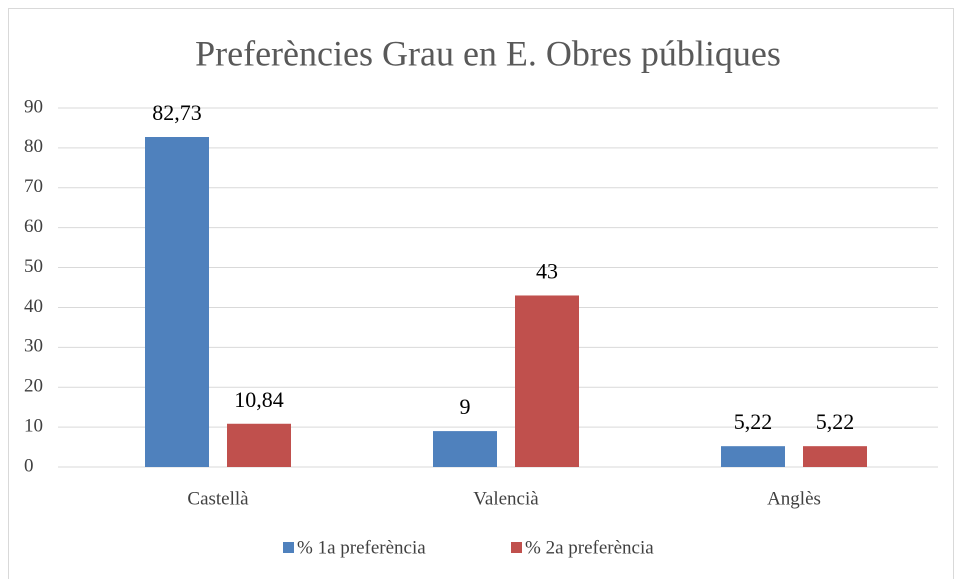  What do you see at coordinates (506, 498) in the screenshot?
I see `x-tick-label: Valencià` at bounding box center [506, 498].